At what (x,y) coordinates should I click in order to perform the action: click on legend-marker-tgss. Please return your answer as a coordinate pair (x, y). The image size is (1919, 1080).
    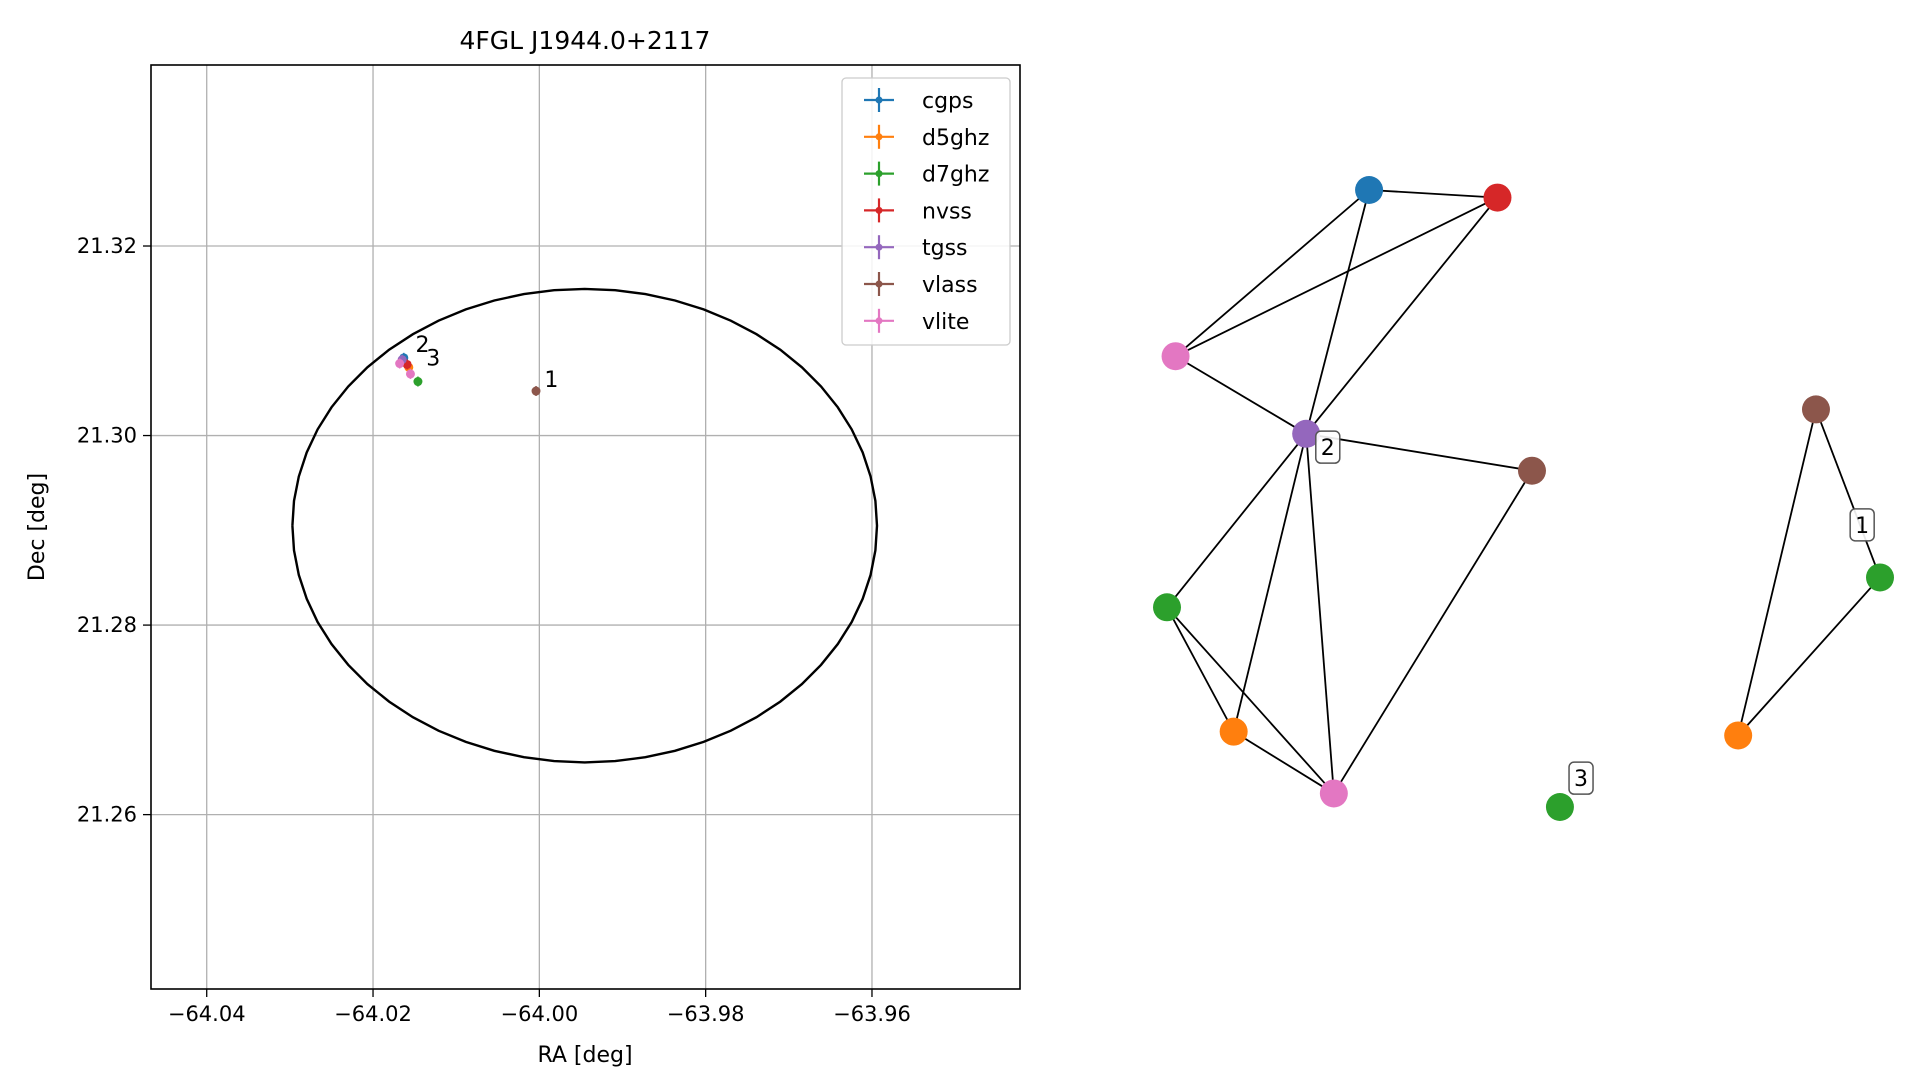
    Looking at the image, I should click on (879, 247).